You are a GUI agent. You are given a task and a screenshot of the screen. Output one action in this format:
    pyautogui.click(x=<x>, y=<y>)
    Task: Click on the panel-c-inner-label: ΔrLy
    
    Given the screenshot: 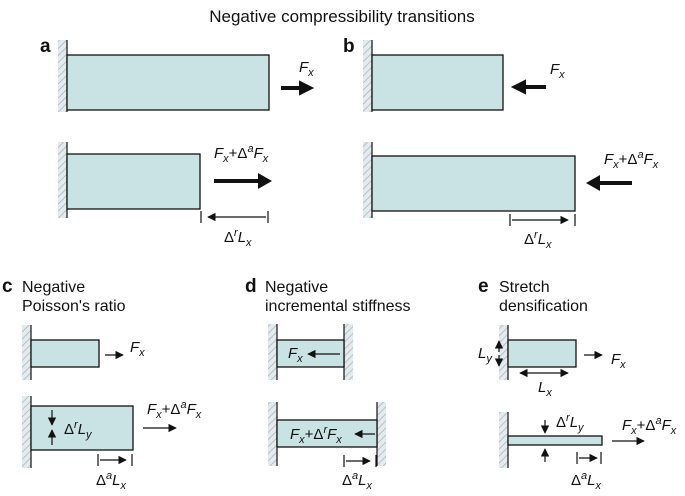 What is the action you would take?
    pyautogui.click(x=78, y=430)
    